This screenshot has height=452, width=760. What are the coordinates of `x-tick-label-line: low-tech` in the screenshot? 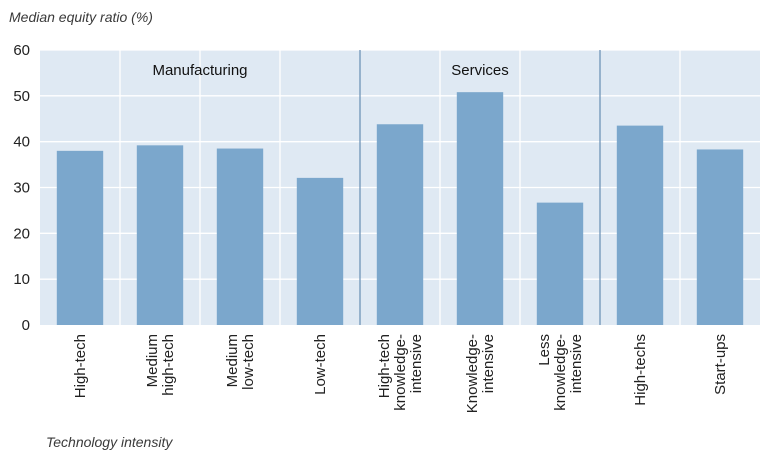 It's located at (248, 362).